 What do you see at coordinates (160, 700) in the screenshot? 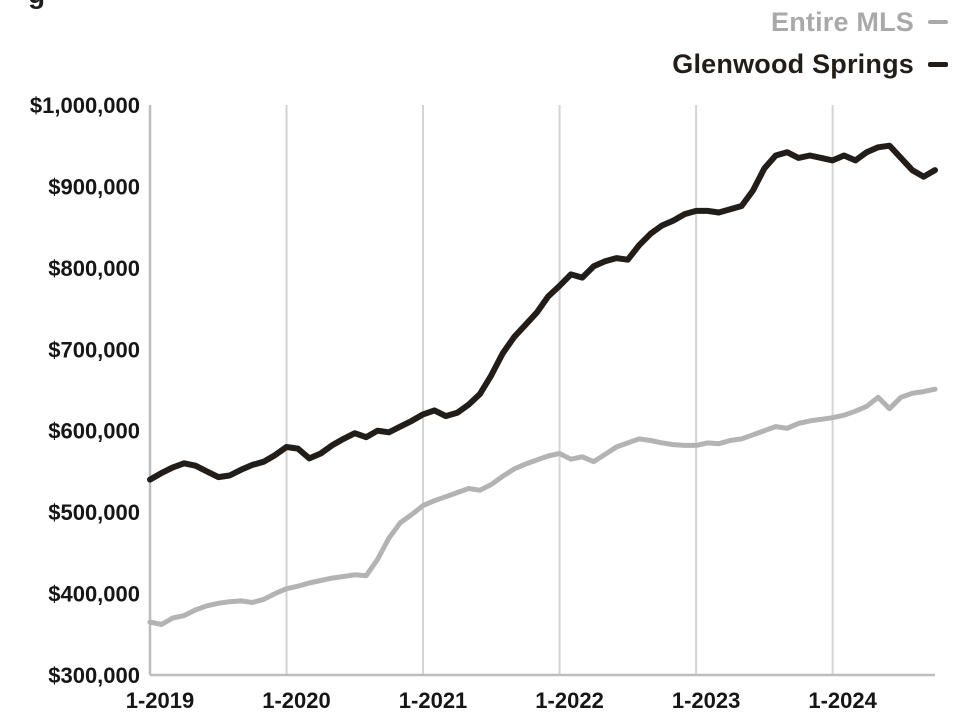
I see `x-tick-label: 1-2019` at bounding box center [160, 700].